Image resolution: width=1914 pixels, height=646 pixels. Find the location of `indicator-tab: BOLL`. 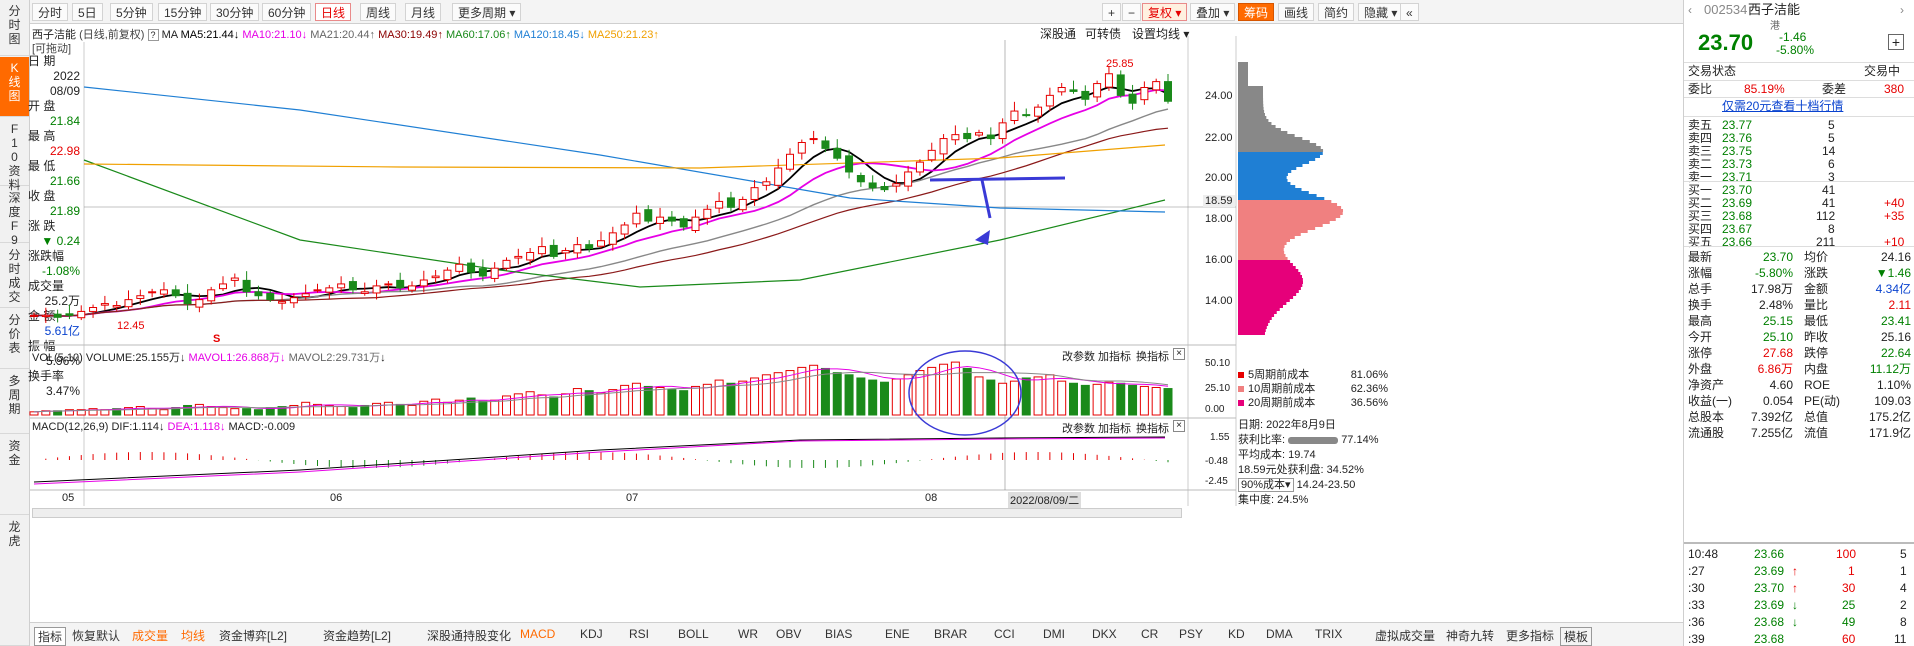

indicator-tab: BOLL is located at coordinates (693, 634).